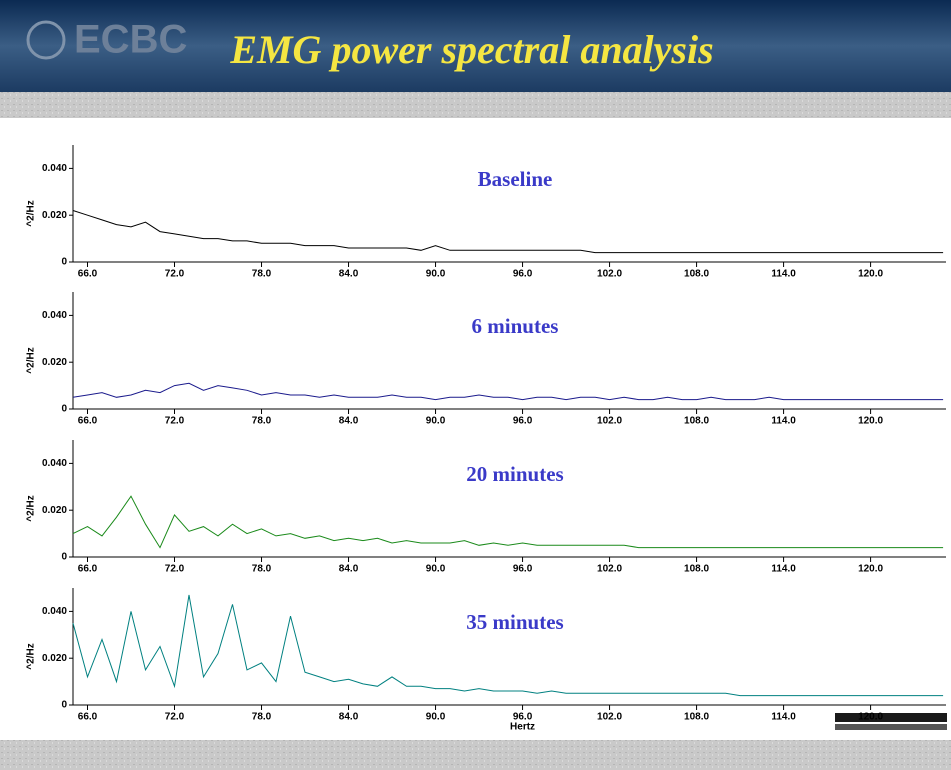  I want to click on logo: ECBC, so click(130, 40).